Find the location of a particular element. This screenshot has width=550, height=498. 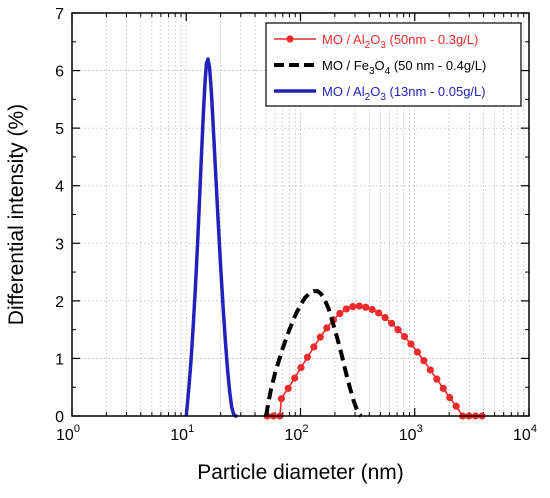

y-tick-label: 2 is located at coordinates (59, 302).